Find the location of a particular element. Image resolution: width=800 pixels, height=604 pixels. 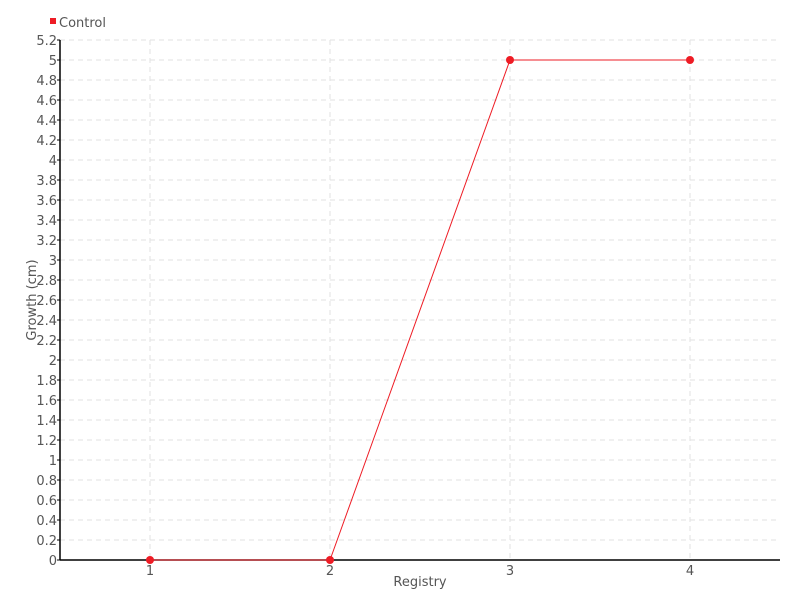

y-tick-label: 3.2 is located at coordinates (46, 241).